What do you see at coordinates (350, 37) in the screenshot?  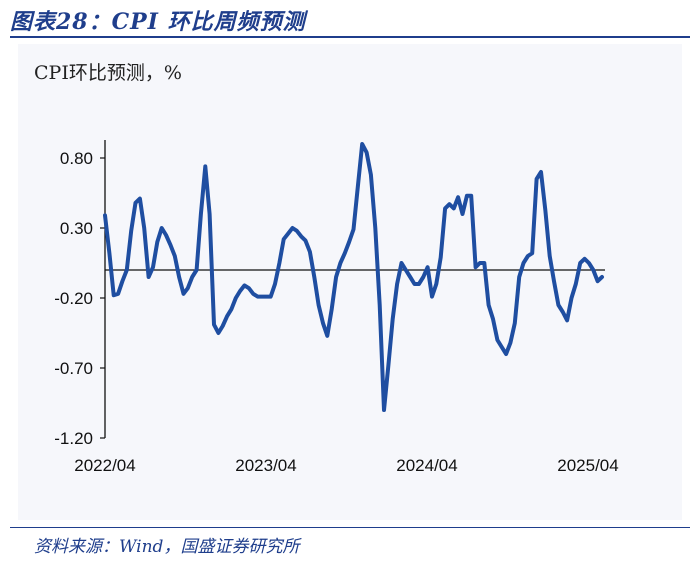 I see `title-divider` at bounding box center [350, 37].